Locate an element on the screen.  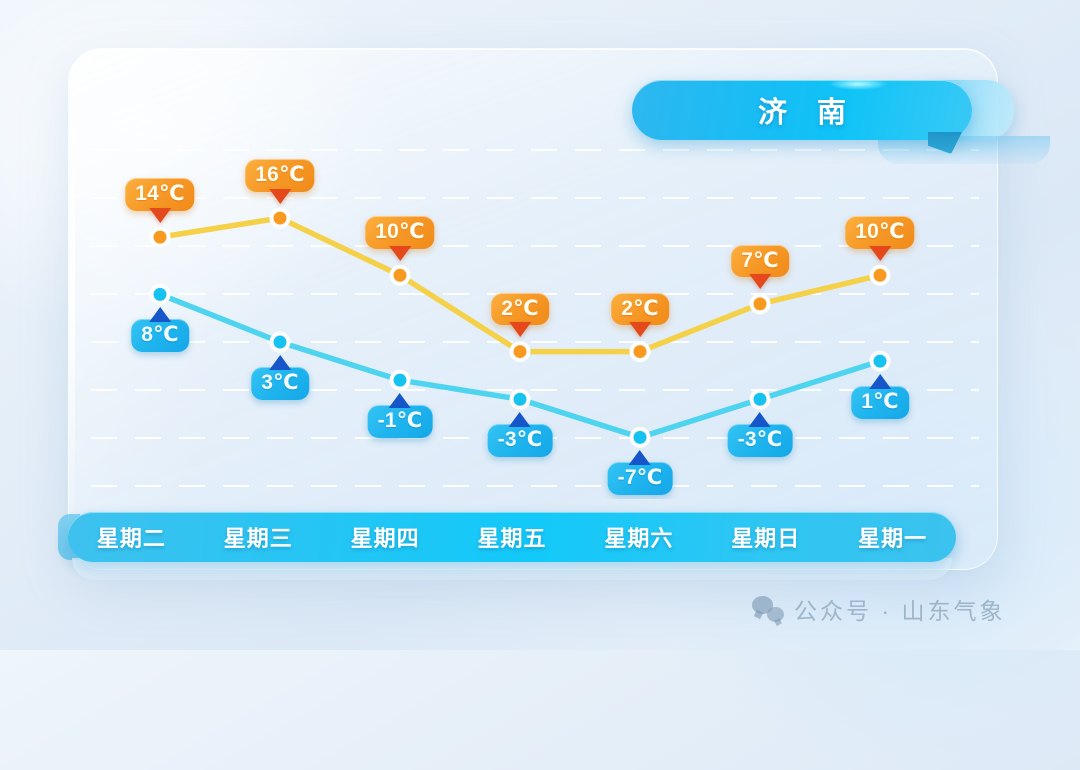
badge-label: -1℃ is located at coordinates (400, 415).